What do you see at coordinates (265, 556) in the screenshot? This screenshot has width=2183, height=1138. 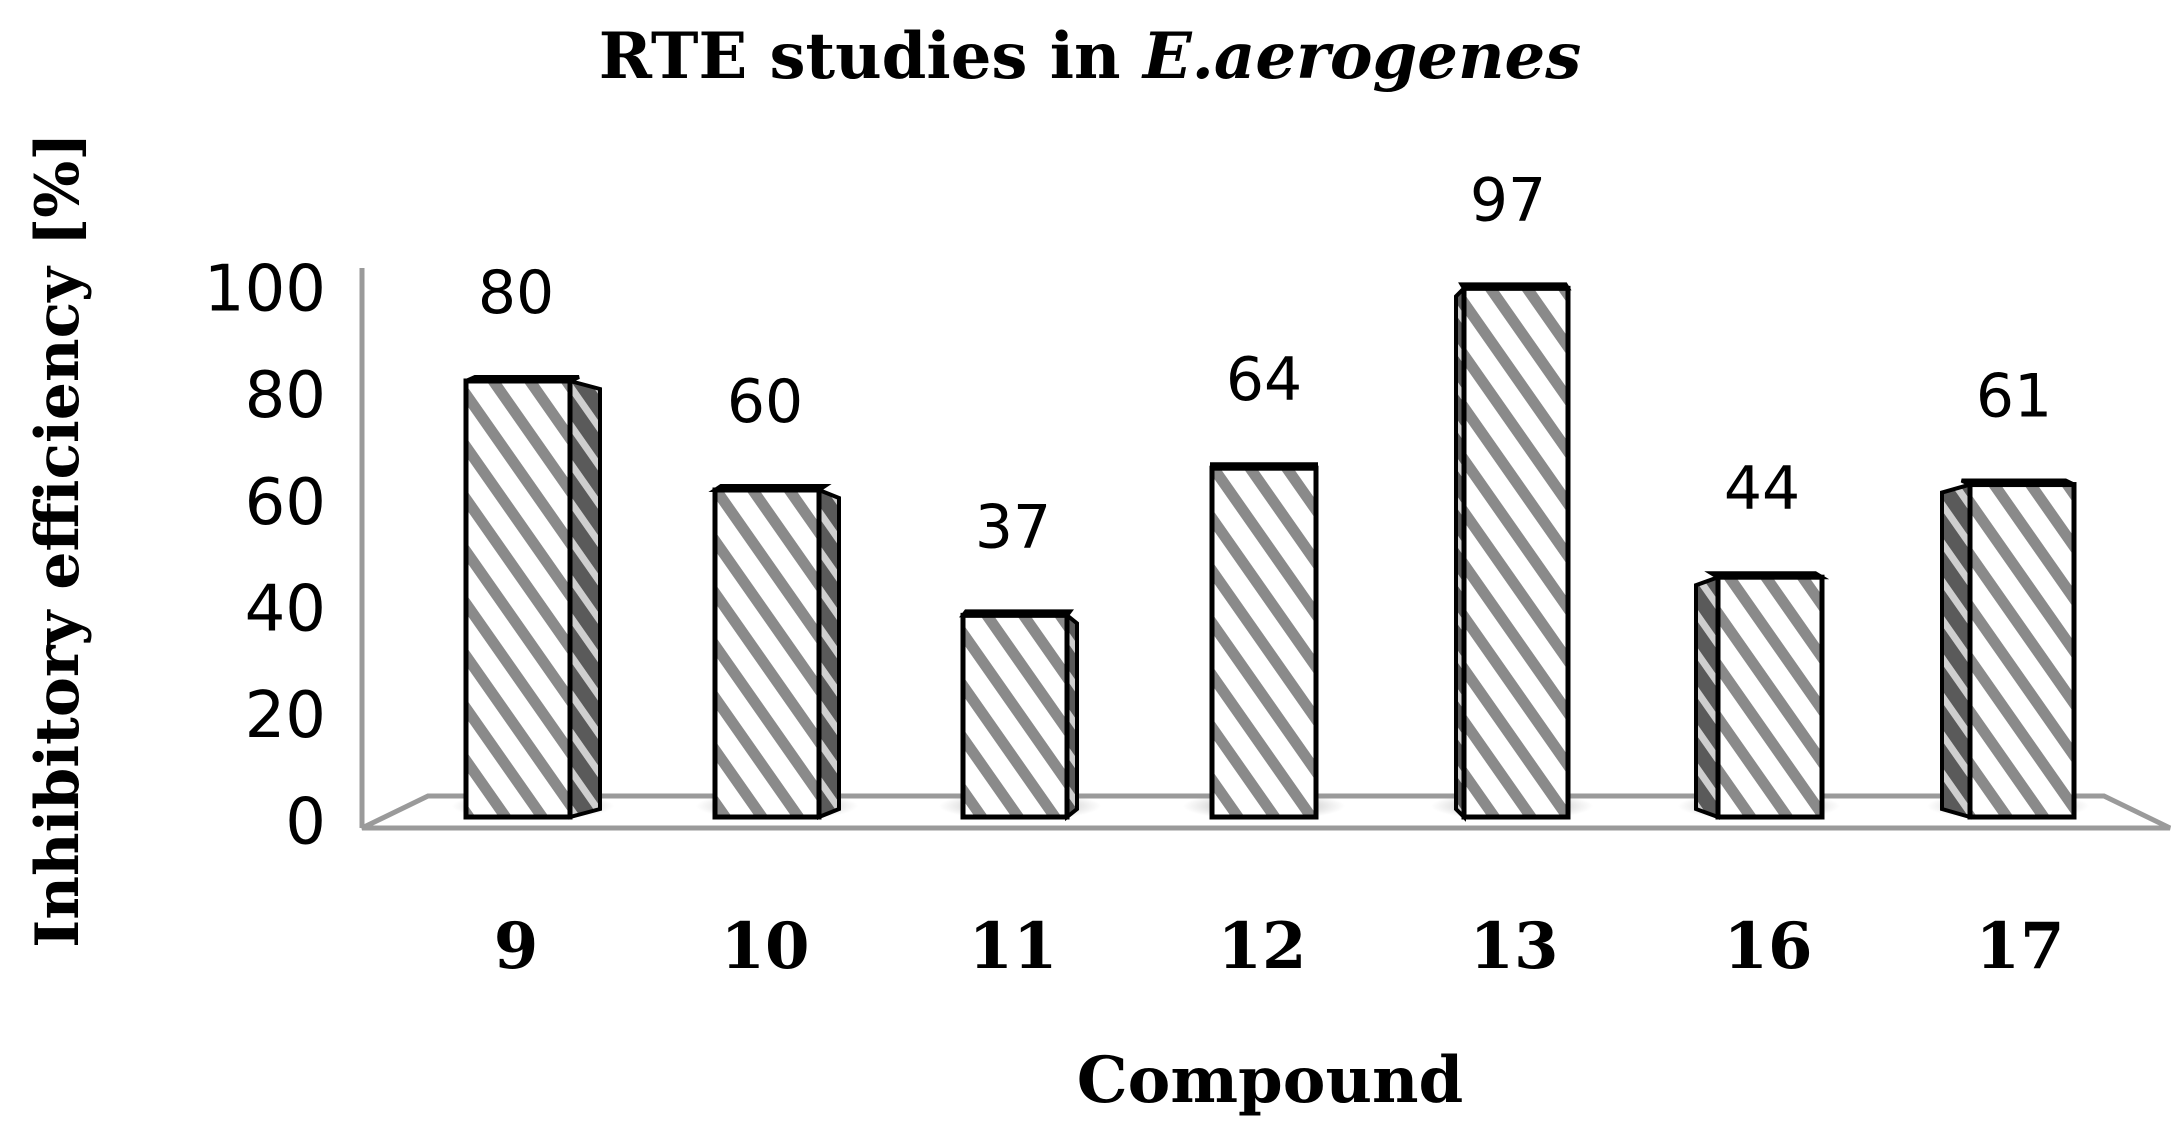 I see `y-tick-labels: 0 20 40 60 80 100` at bounding box center [265, 556].